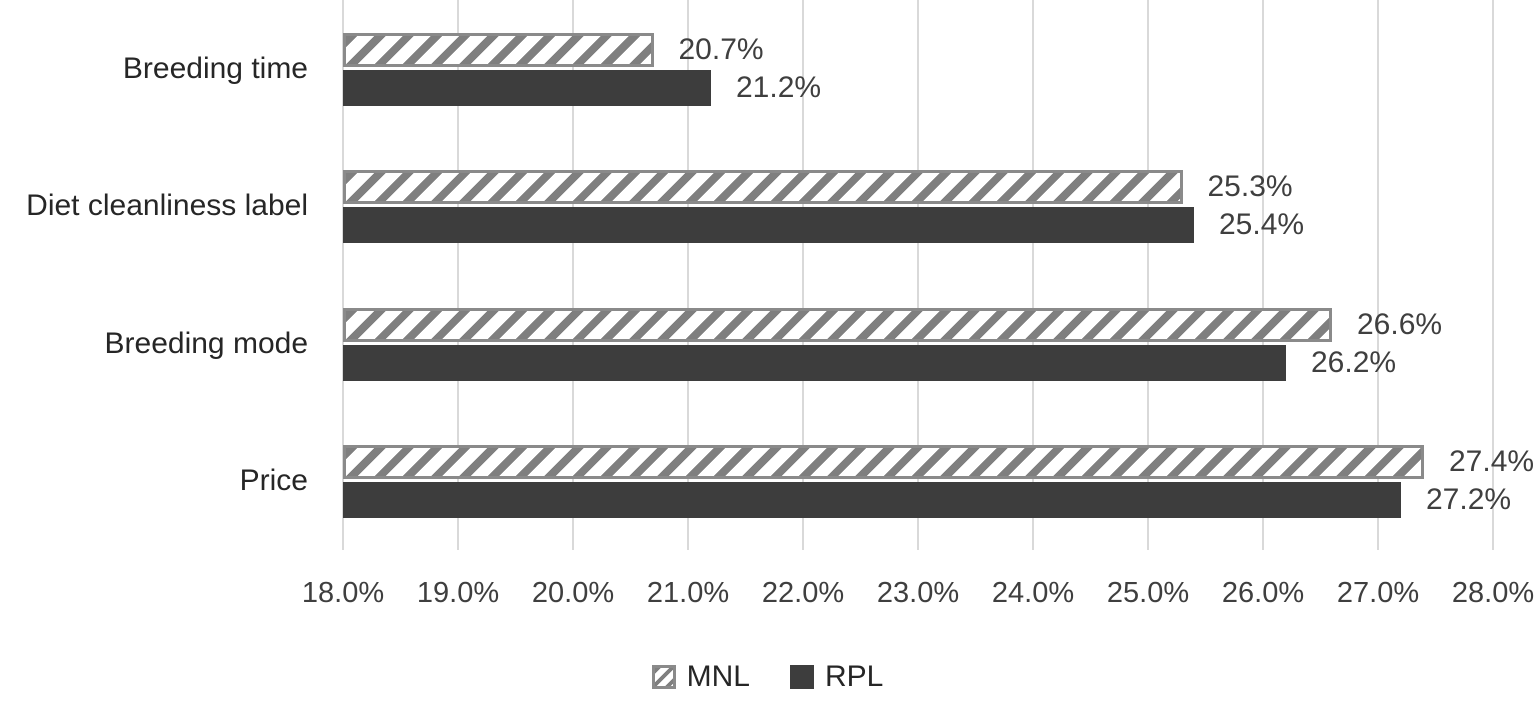 This screenshot has width=1535, height=701. I want to click on value-label-rpl: 25.4%, so click(1262, 225).